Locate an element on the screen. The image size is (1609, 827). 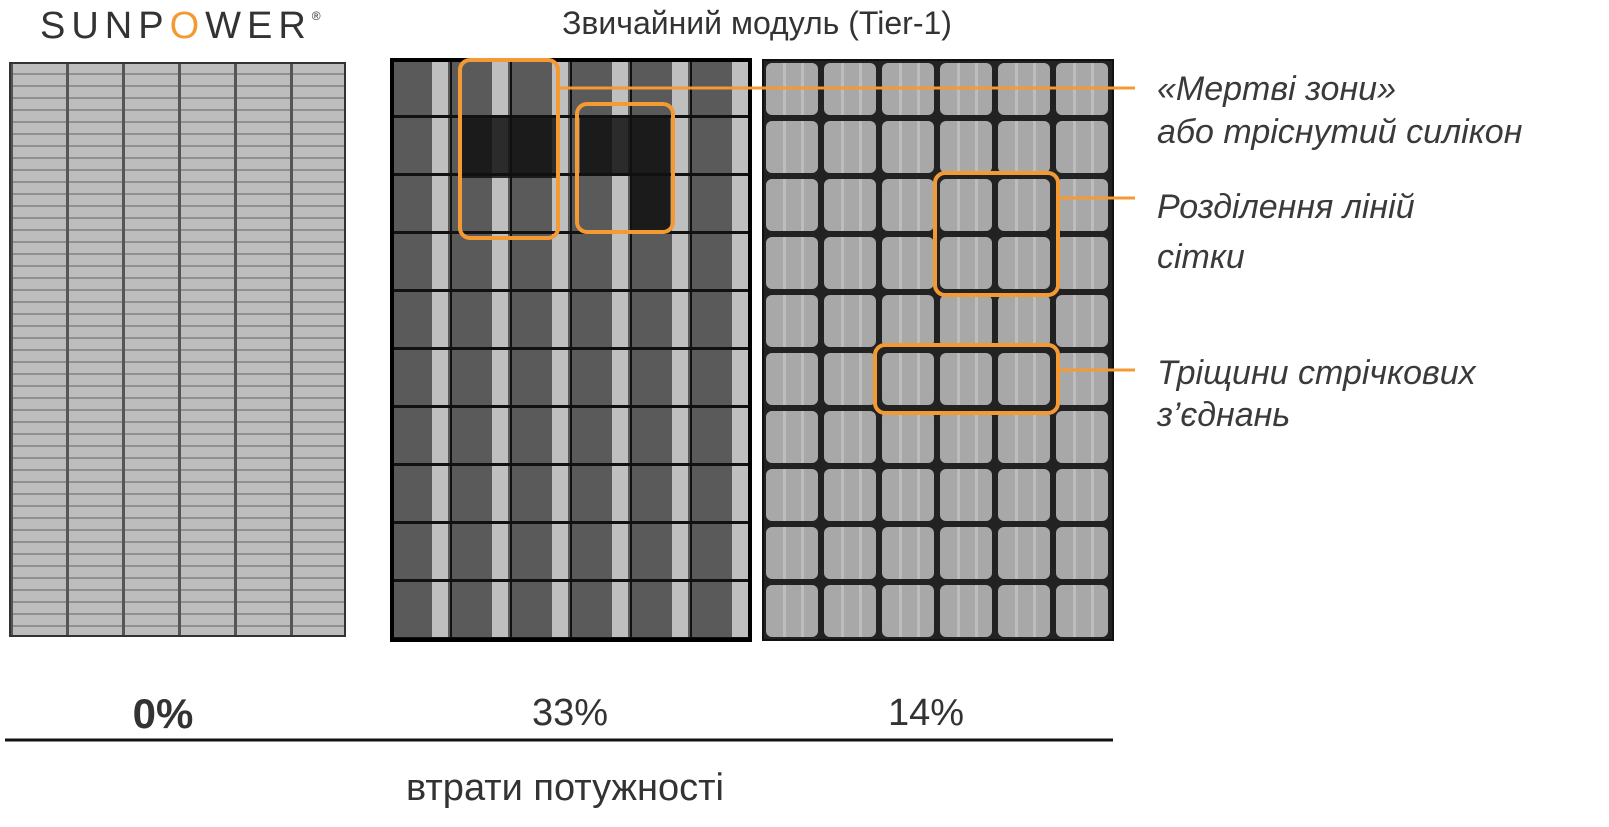
annotation: Розділення ліній is located at coordinates (1286, 207).